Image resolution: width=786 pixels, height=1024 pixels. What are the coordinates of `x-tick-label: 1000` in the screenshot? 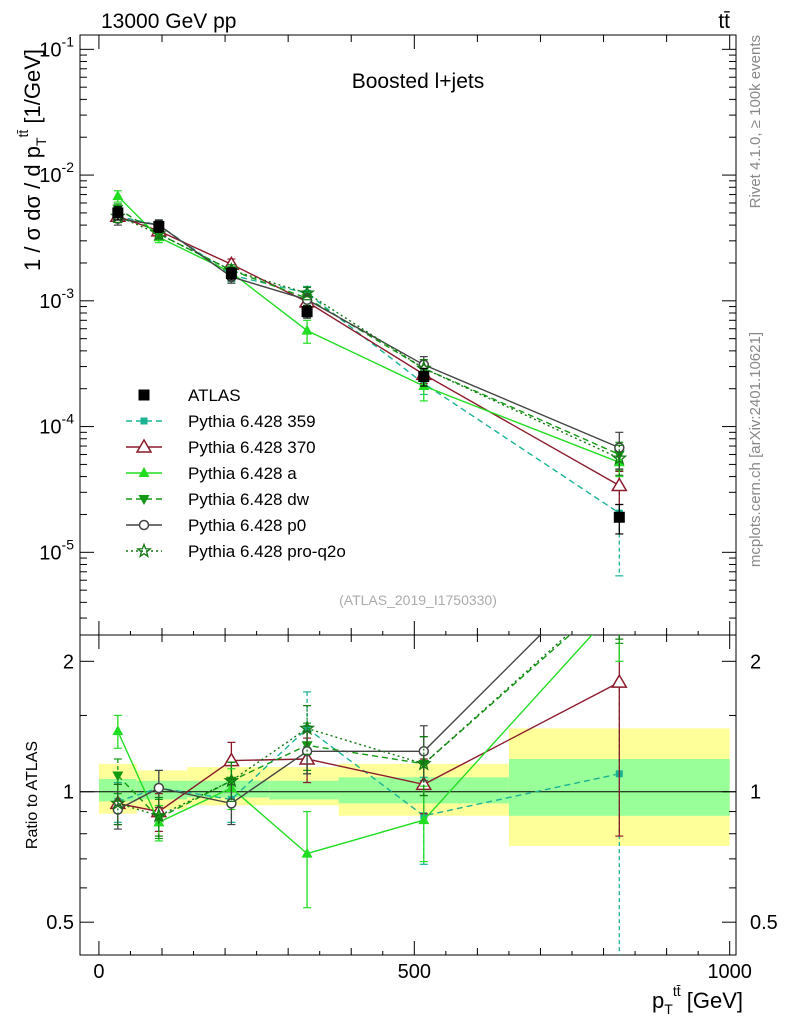 It's located at (729, 972).